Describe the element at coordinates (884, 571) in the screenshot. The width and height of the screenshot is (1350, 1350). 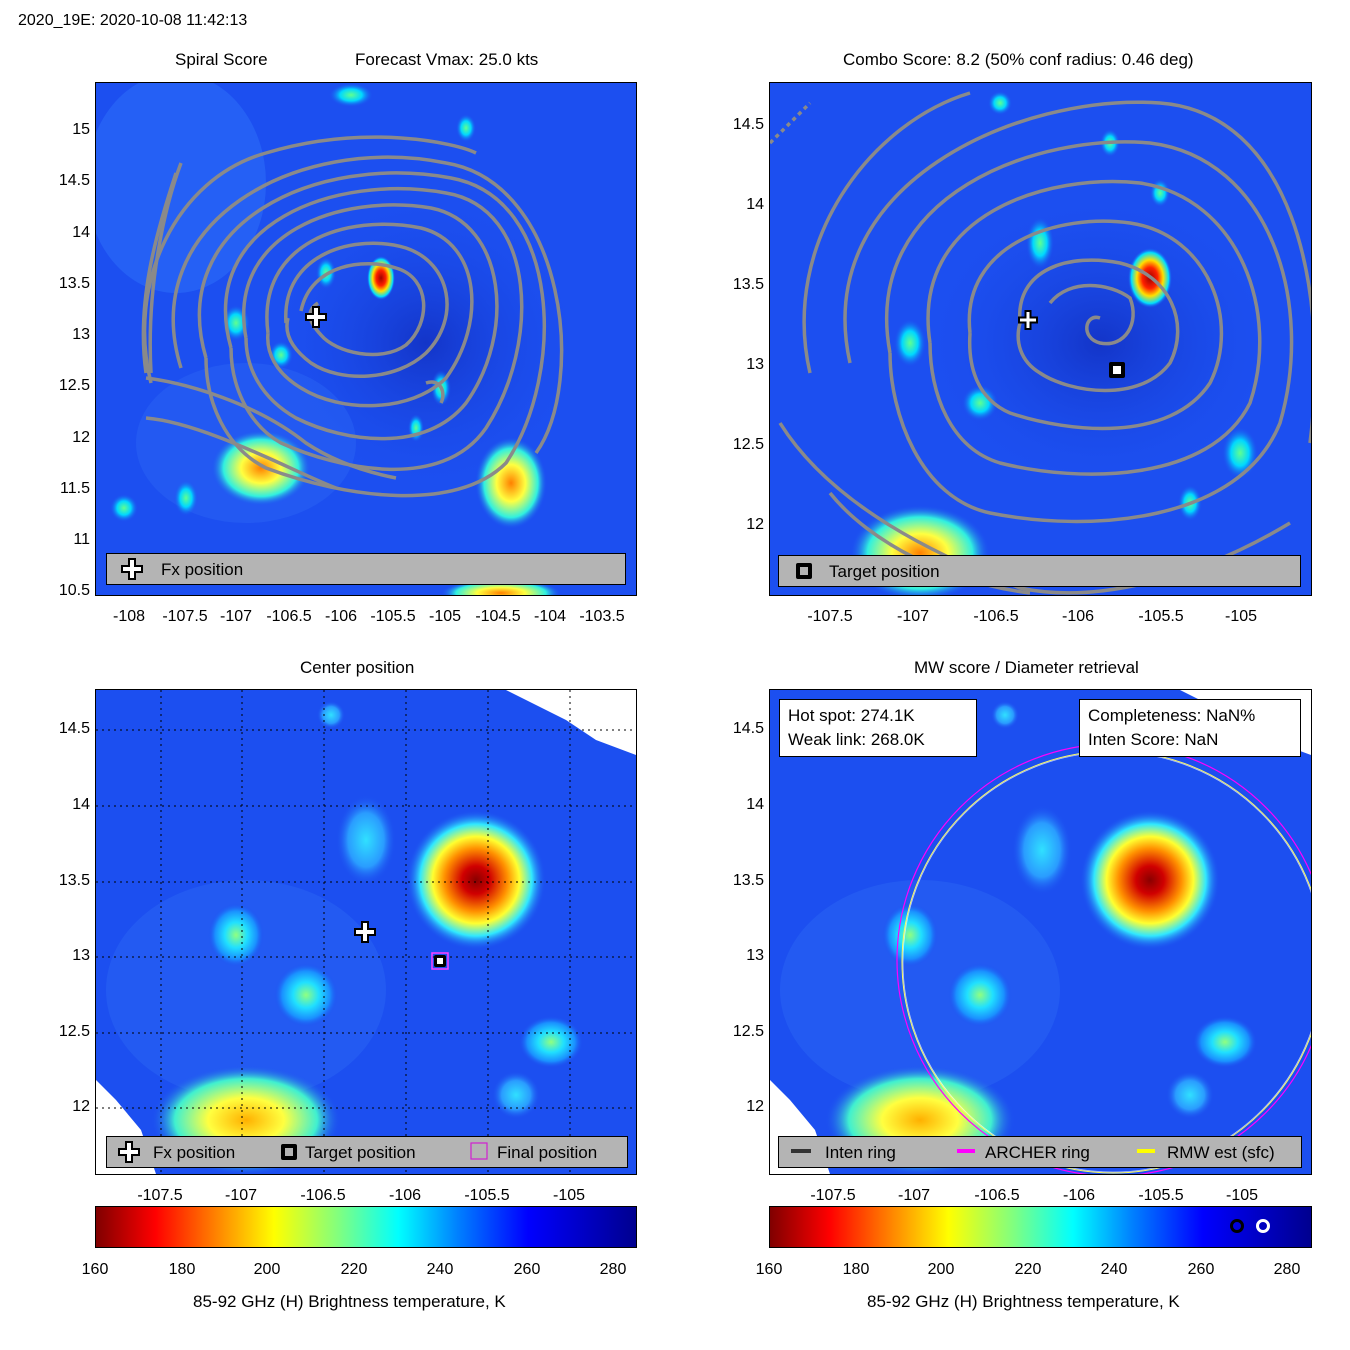
I see `combo-legend-target: Target position` at that location.